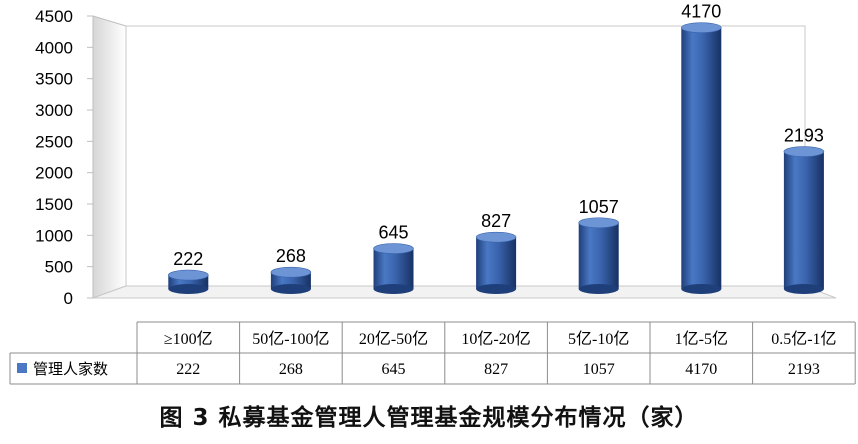 This screenshot has width=858, height=444. Describe the element at coordinates (496, 221) in the screenshot. I see `data-label: 827` at that location.